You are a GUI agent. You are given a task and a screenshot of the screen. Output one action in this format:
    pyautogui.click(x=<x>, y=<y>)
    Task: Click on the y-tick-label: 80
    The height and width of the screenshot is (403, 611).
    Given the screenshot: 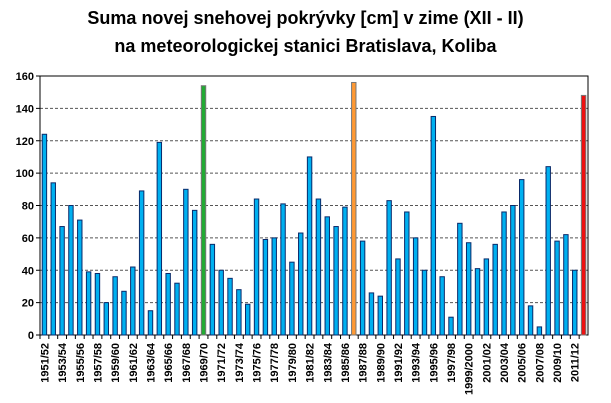 What is the action you would take?
    pyautogui.click(x=28, y=207)
    